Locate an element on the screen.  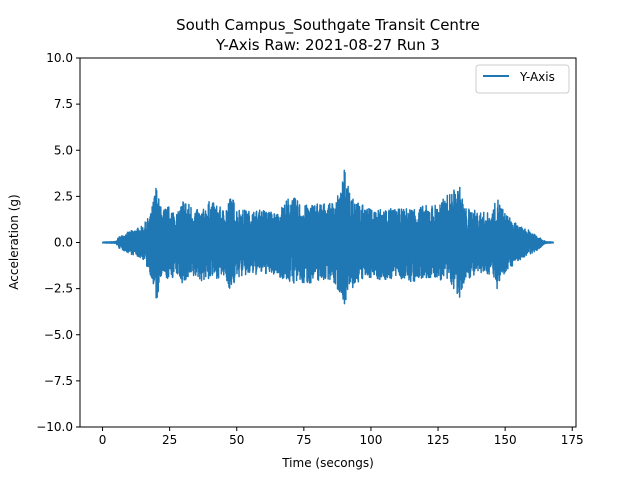
y-axis: −10.0 −7.5 −5.0 −2.5 0.0 2.5 5.0 7.5 10.0 is located at coordinates (58, 242).